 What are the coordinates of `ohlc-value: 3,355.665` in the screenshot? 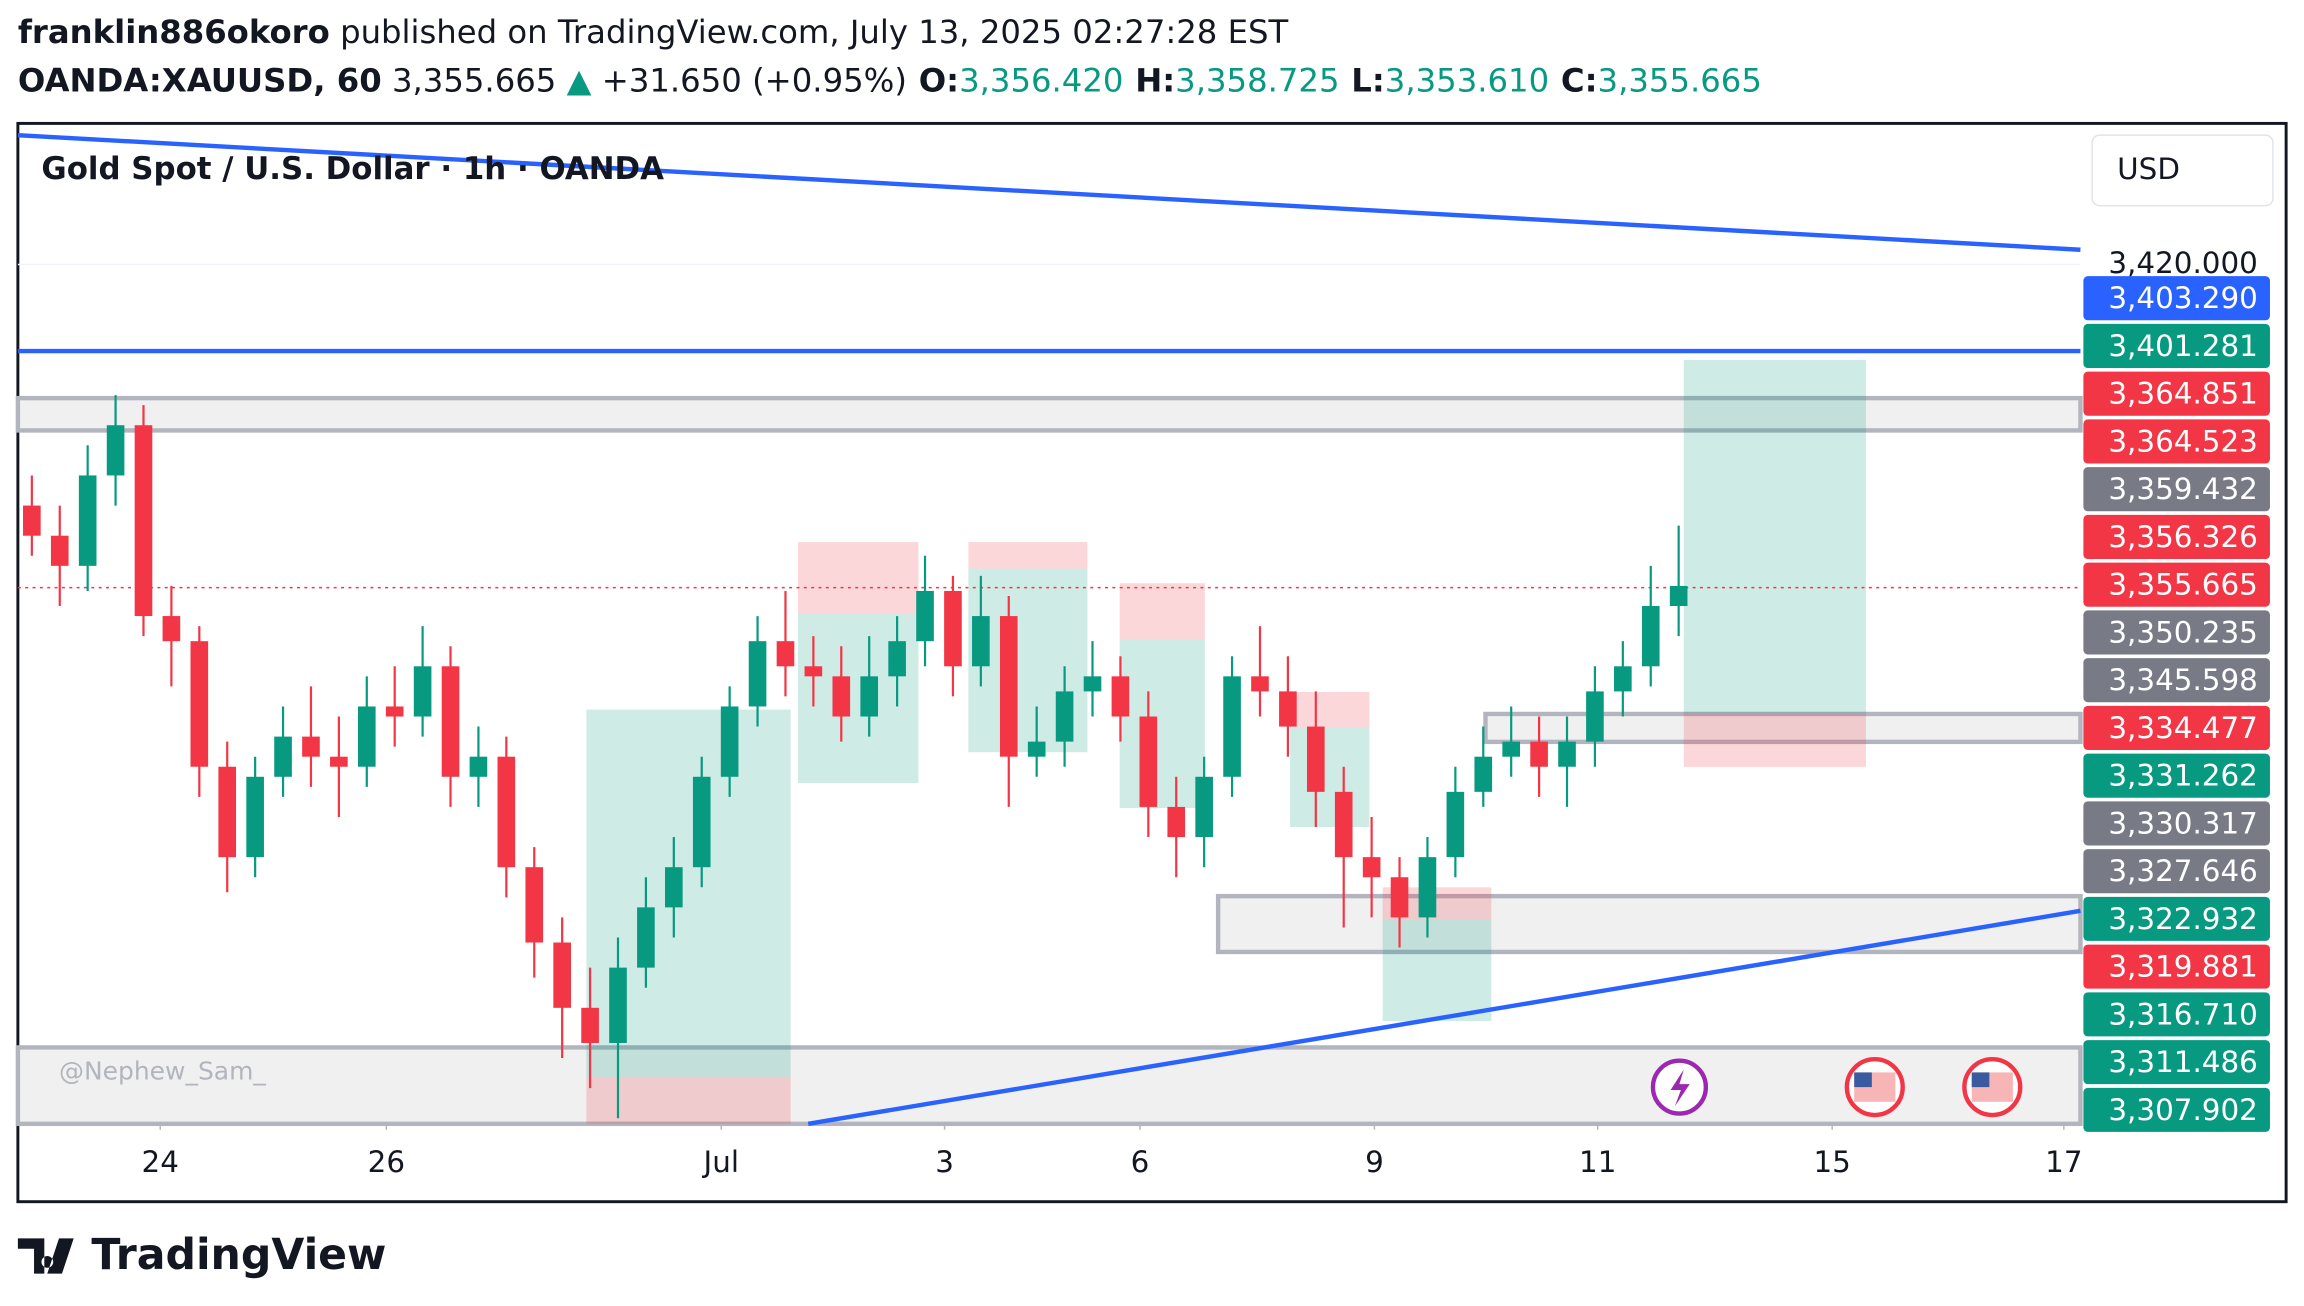 It's located at (1680, 80).